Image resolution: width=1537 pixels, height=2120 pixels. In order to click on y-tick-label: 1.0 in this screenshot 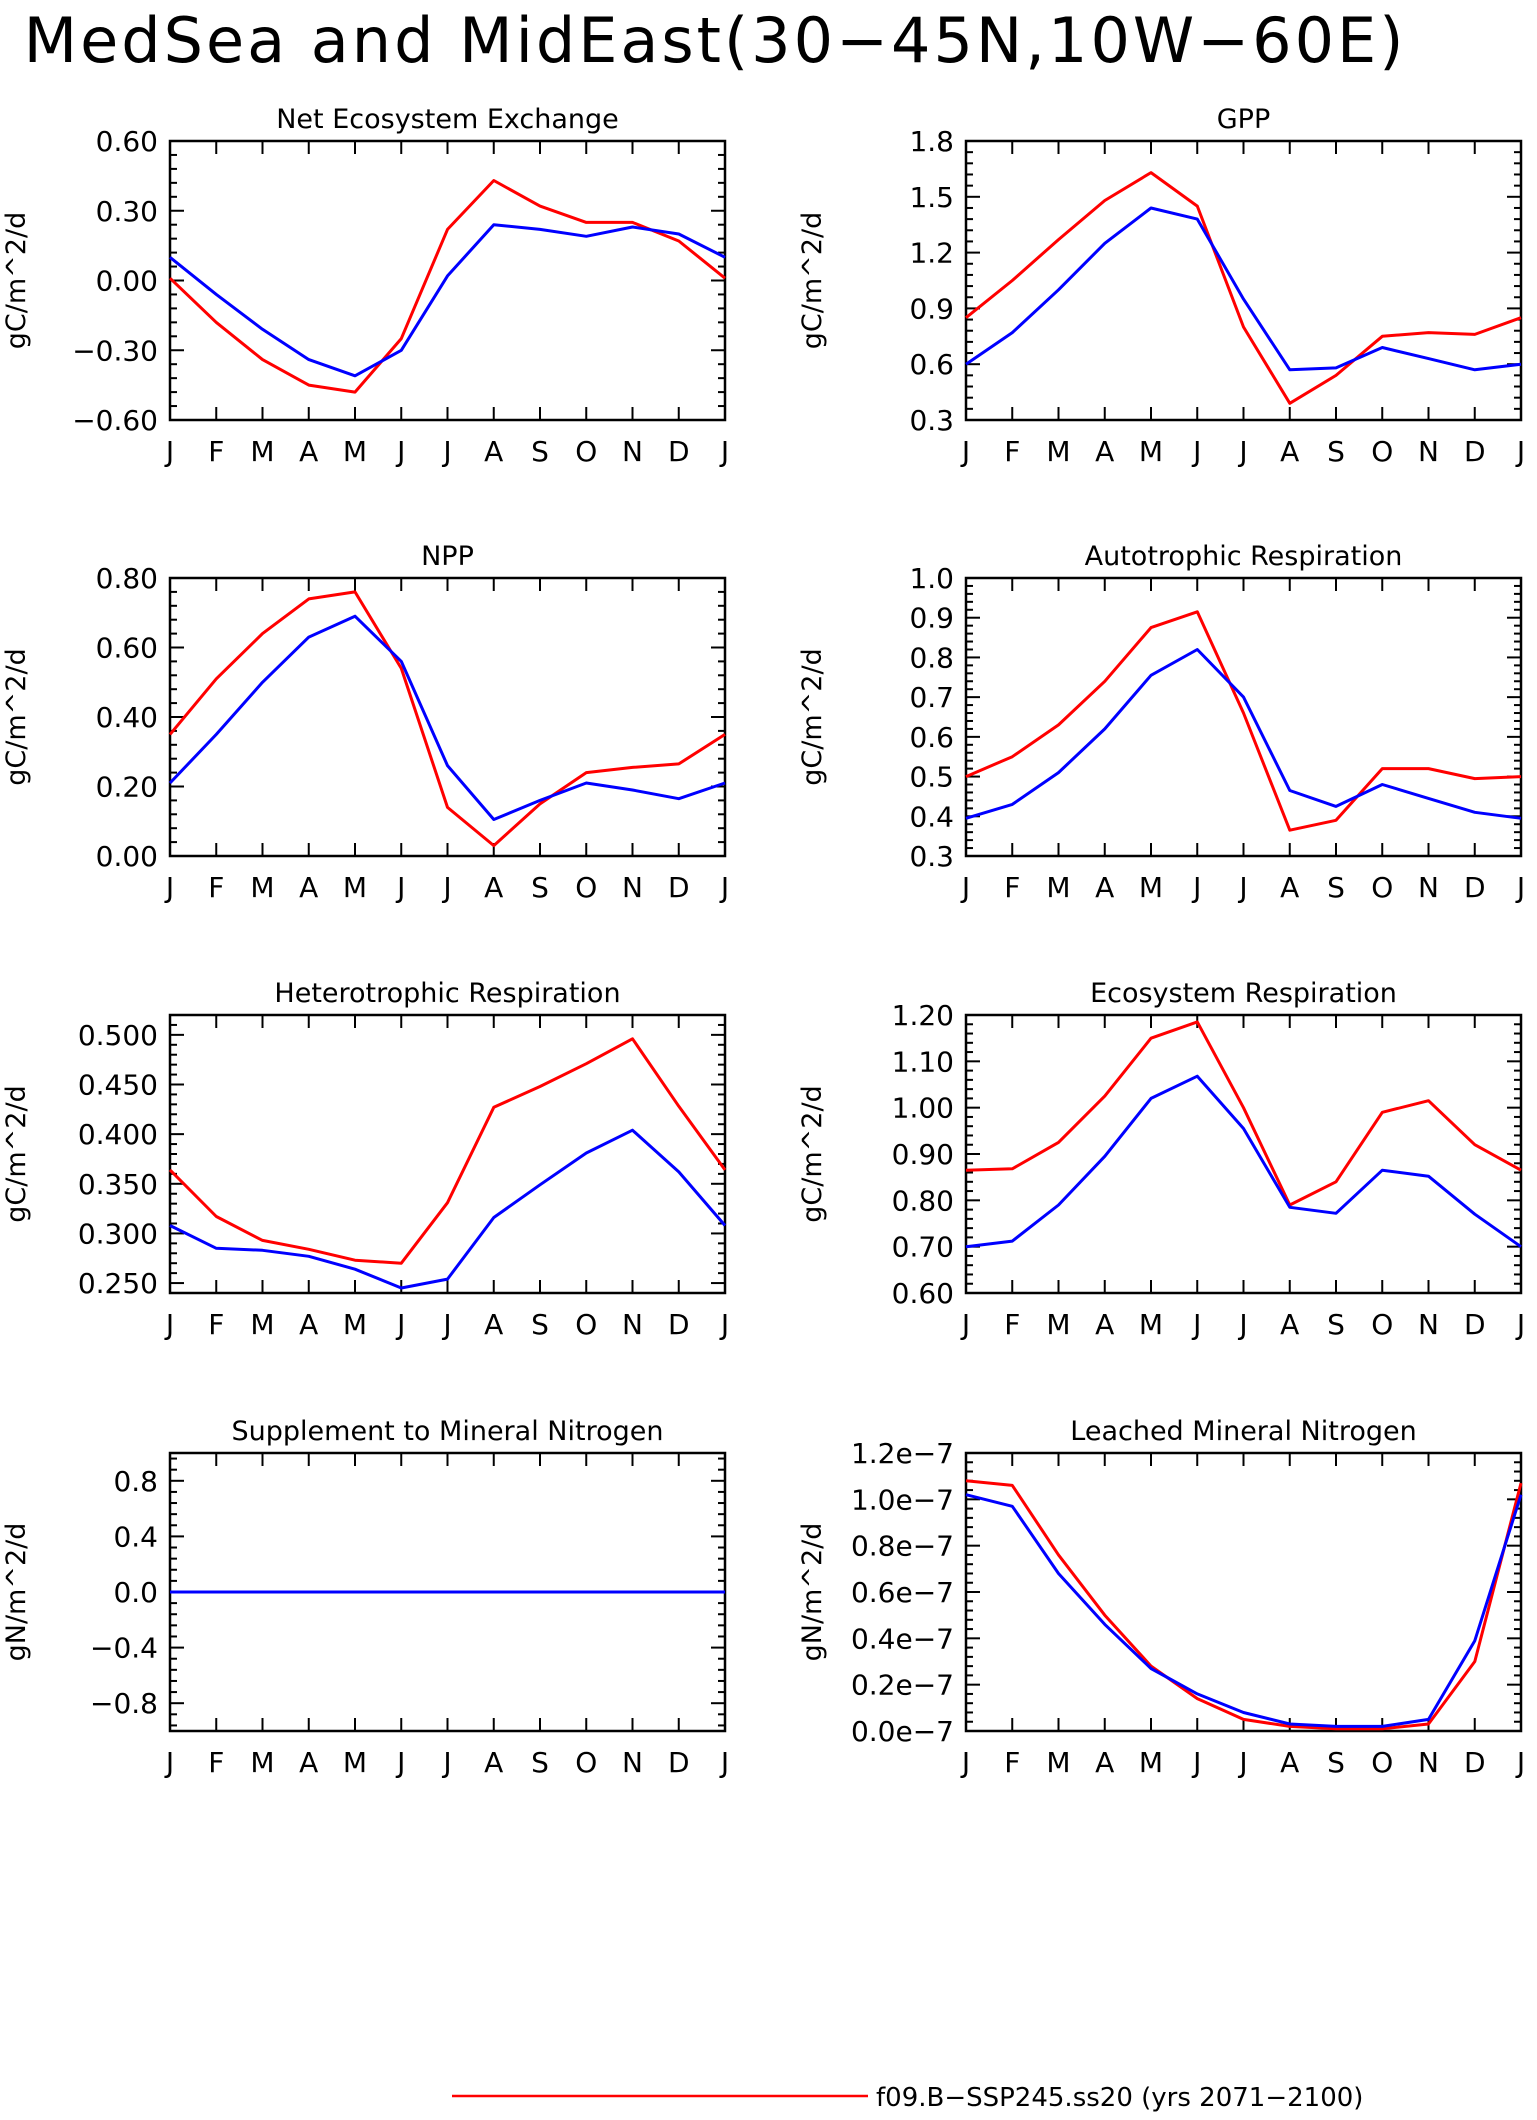, I will do `click(931, 578)`.